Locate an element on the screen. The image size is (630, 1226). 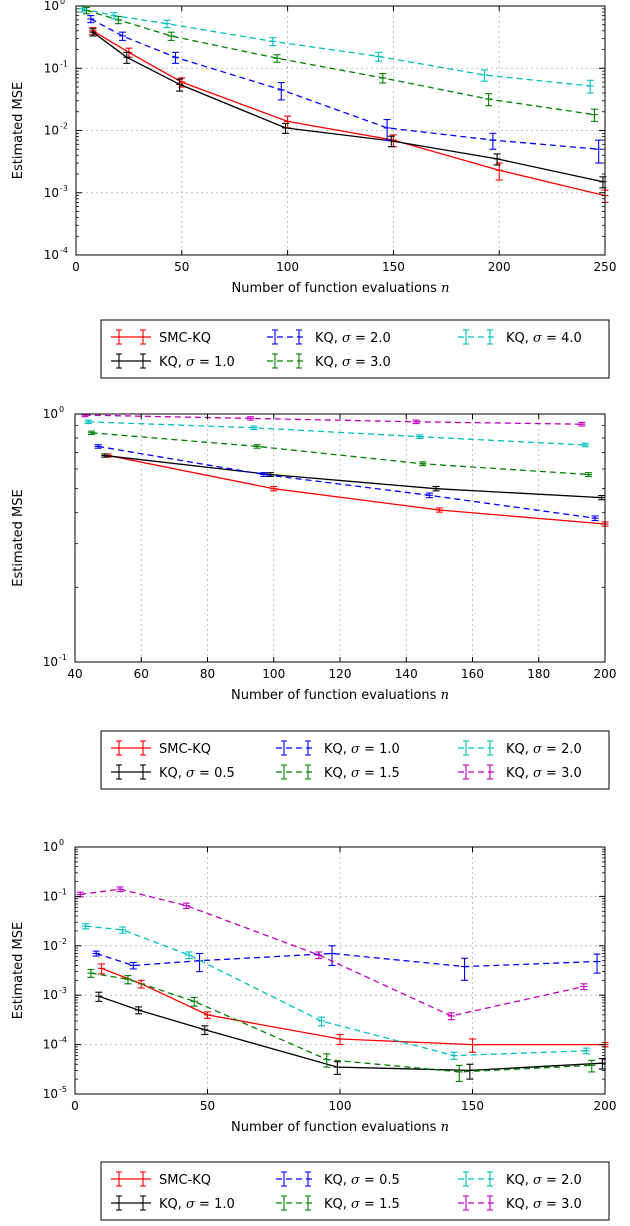
y-axis-label: Estimated MSE is located at coordinates (18, 538).